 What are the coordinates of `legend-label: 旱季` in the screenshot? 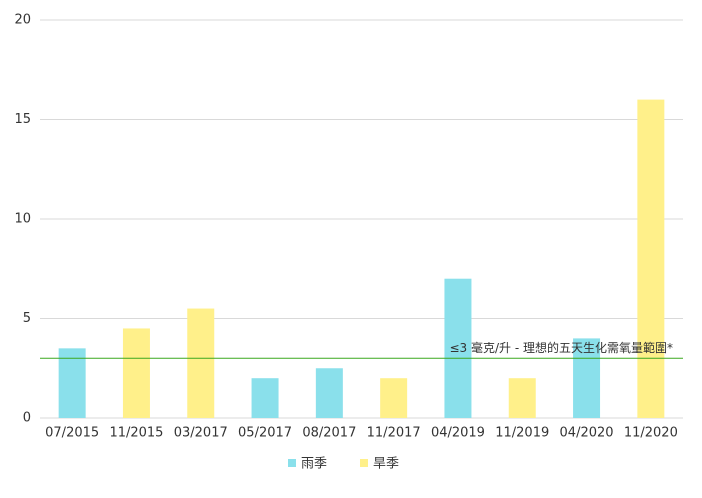 It's located at (386, 464).